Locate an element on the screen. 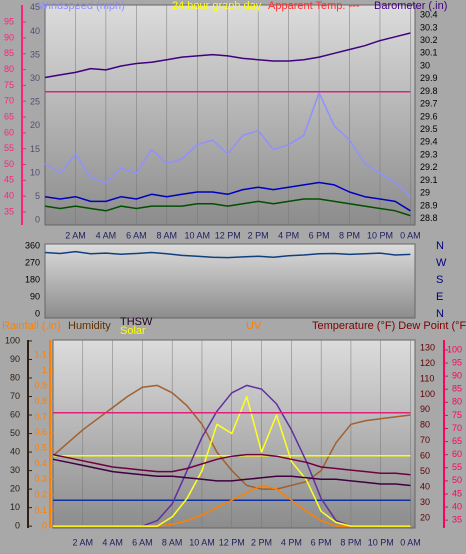  y-tick-label: 130 is located at coordinates (427, 347).